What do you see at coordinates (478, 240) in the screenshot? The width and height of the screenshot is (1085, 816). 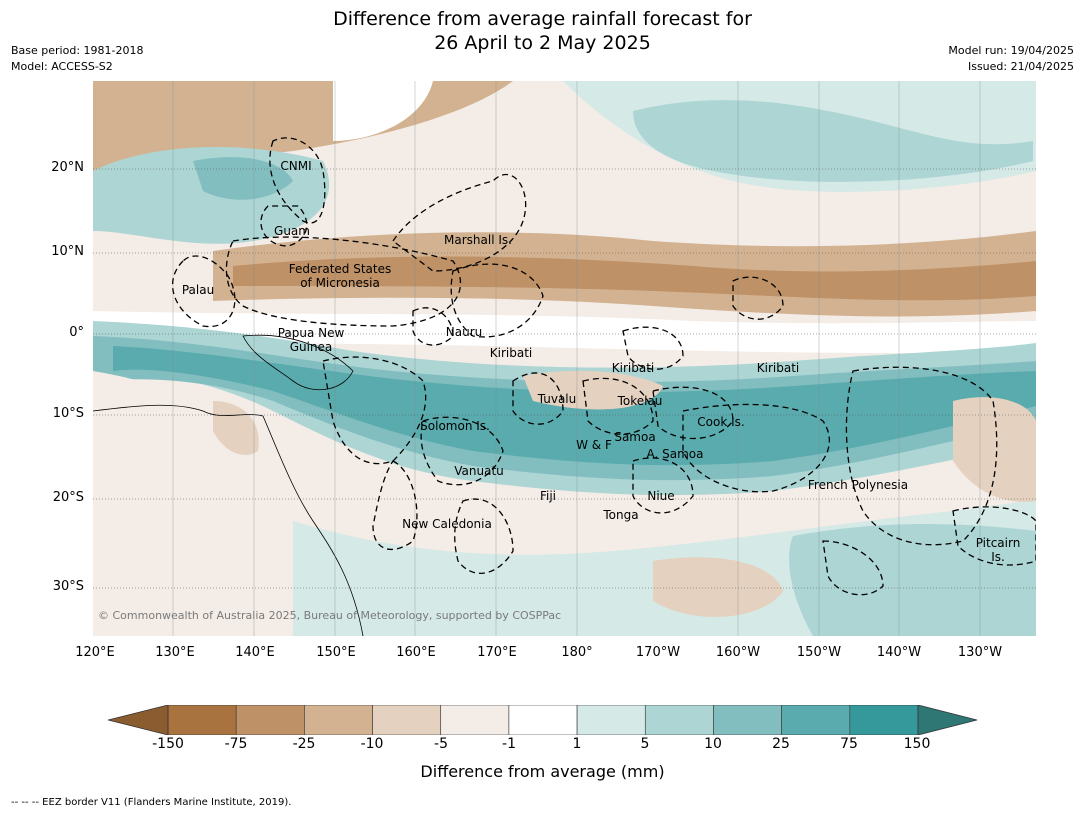 I see `label-marshall: Marshall Is.` at bounding box center [478, 240].